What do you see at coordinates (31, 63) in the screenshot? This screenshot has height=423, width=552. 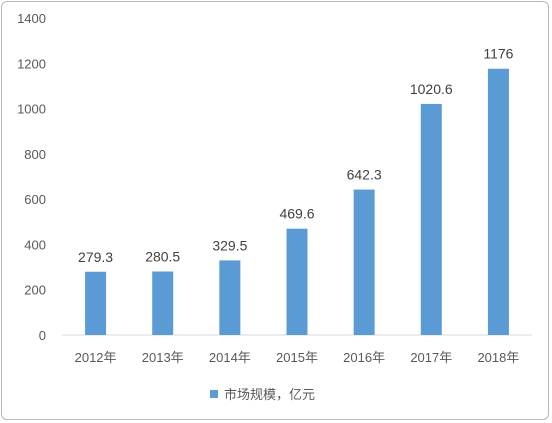 I see `y-tick-label: 1200` at bounding box center [31, 63].